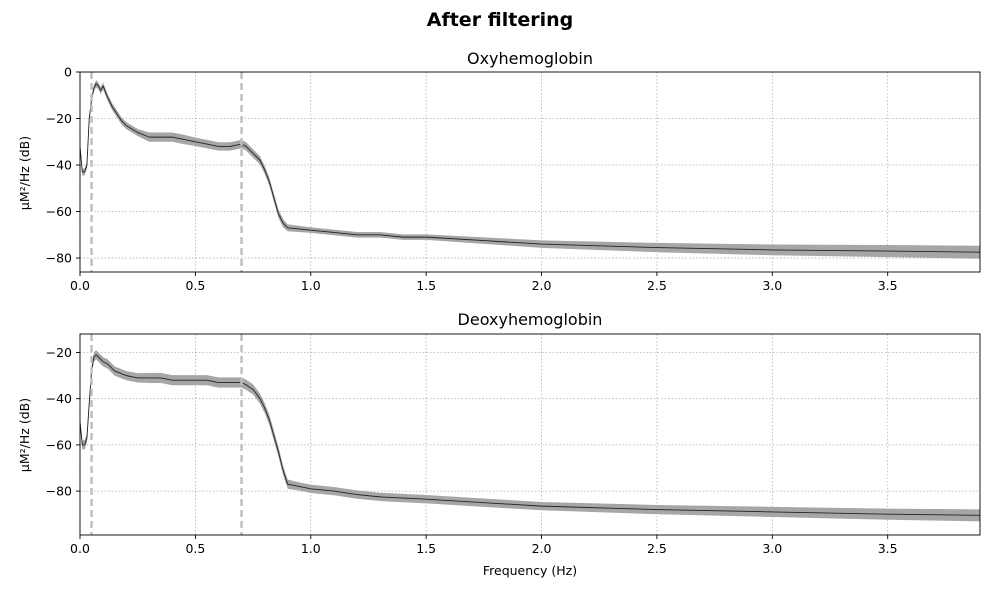  Describe the element at coordinates (195, 548) in the screenshot. I see `deoxy-x-tick-label-1: 0.5` at that location.